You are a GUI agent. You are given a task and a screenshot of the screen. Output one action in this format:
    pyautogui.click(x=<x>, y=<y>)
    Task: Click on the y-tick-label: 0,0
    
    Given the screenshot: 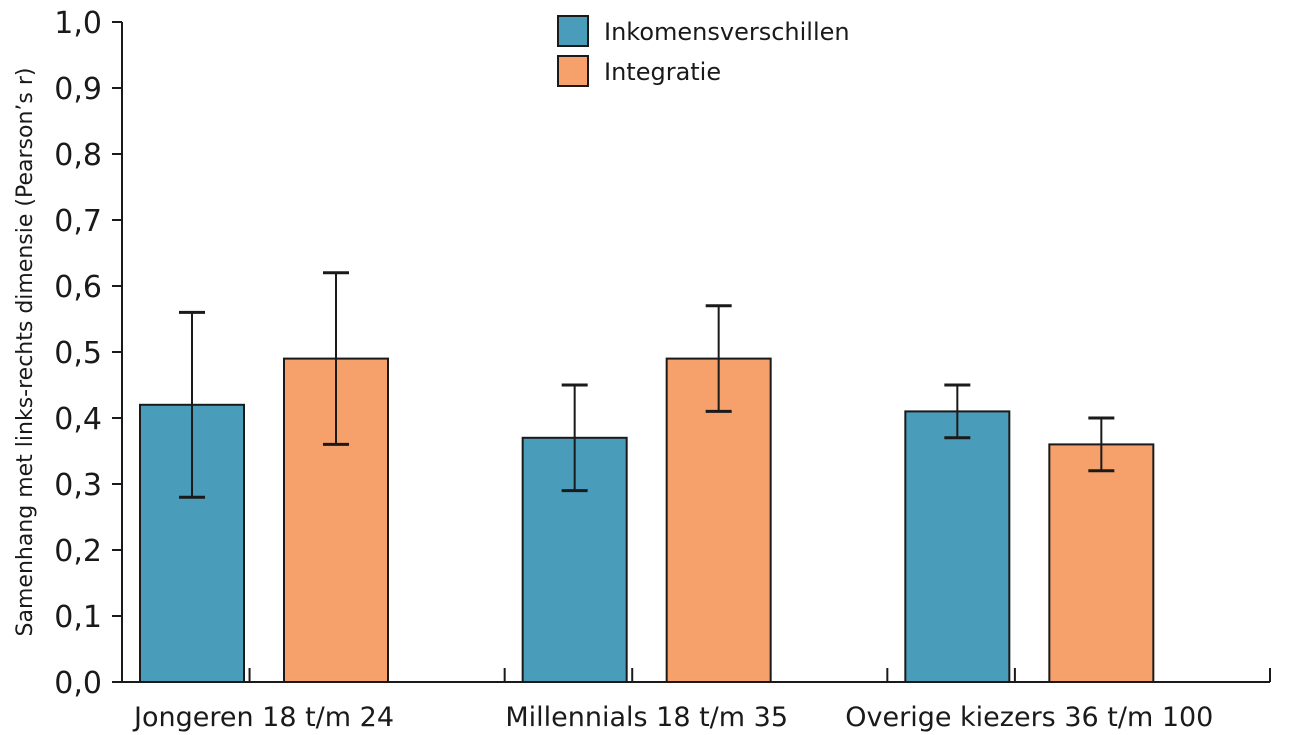 What is the action you would take?
    pyautogui.click(x=78, y=683)
    